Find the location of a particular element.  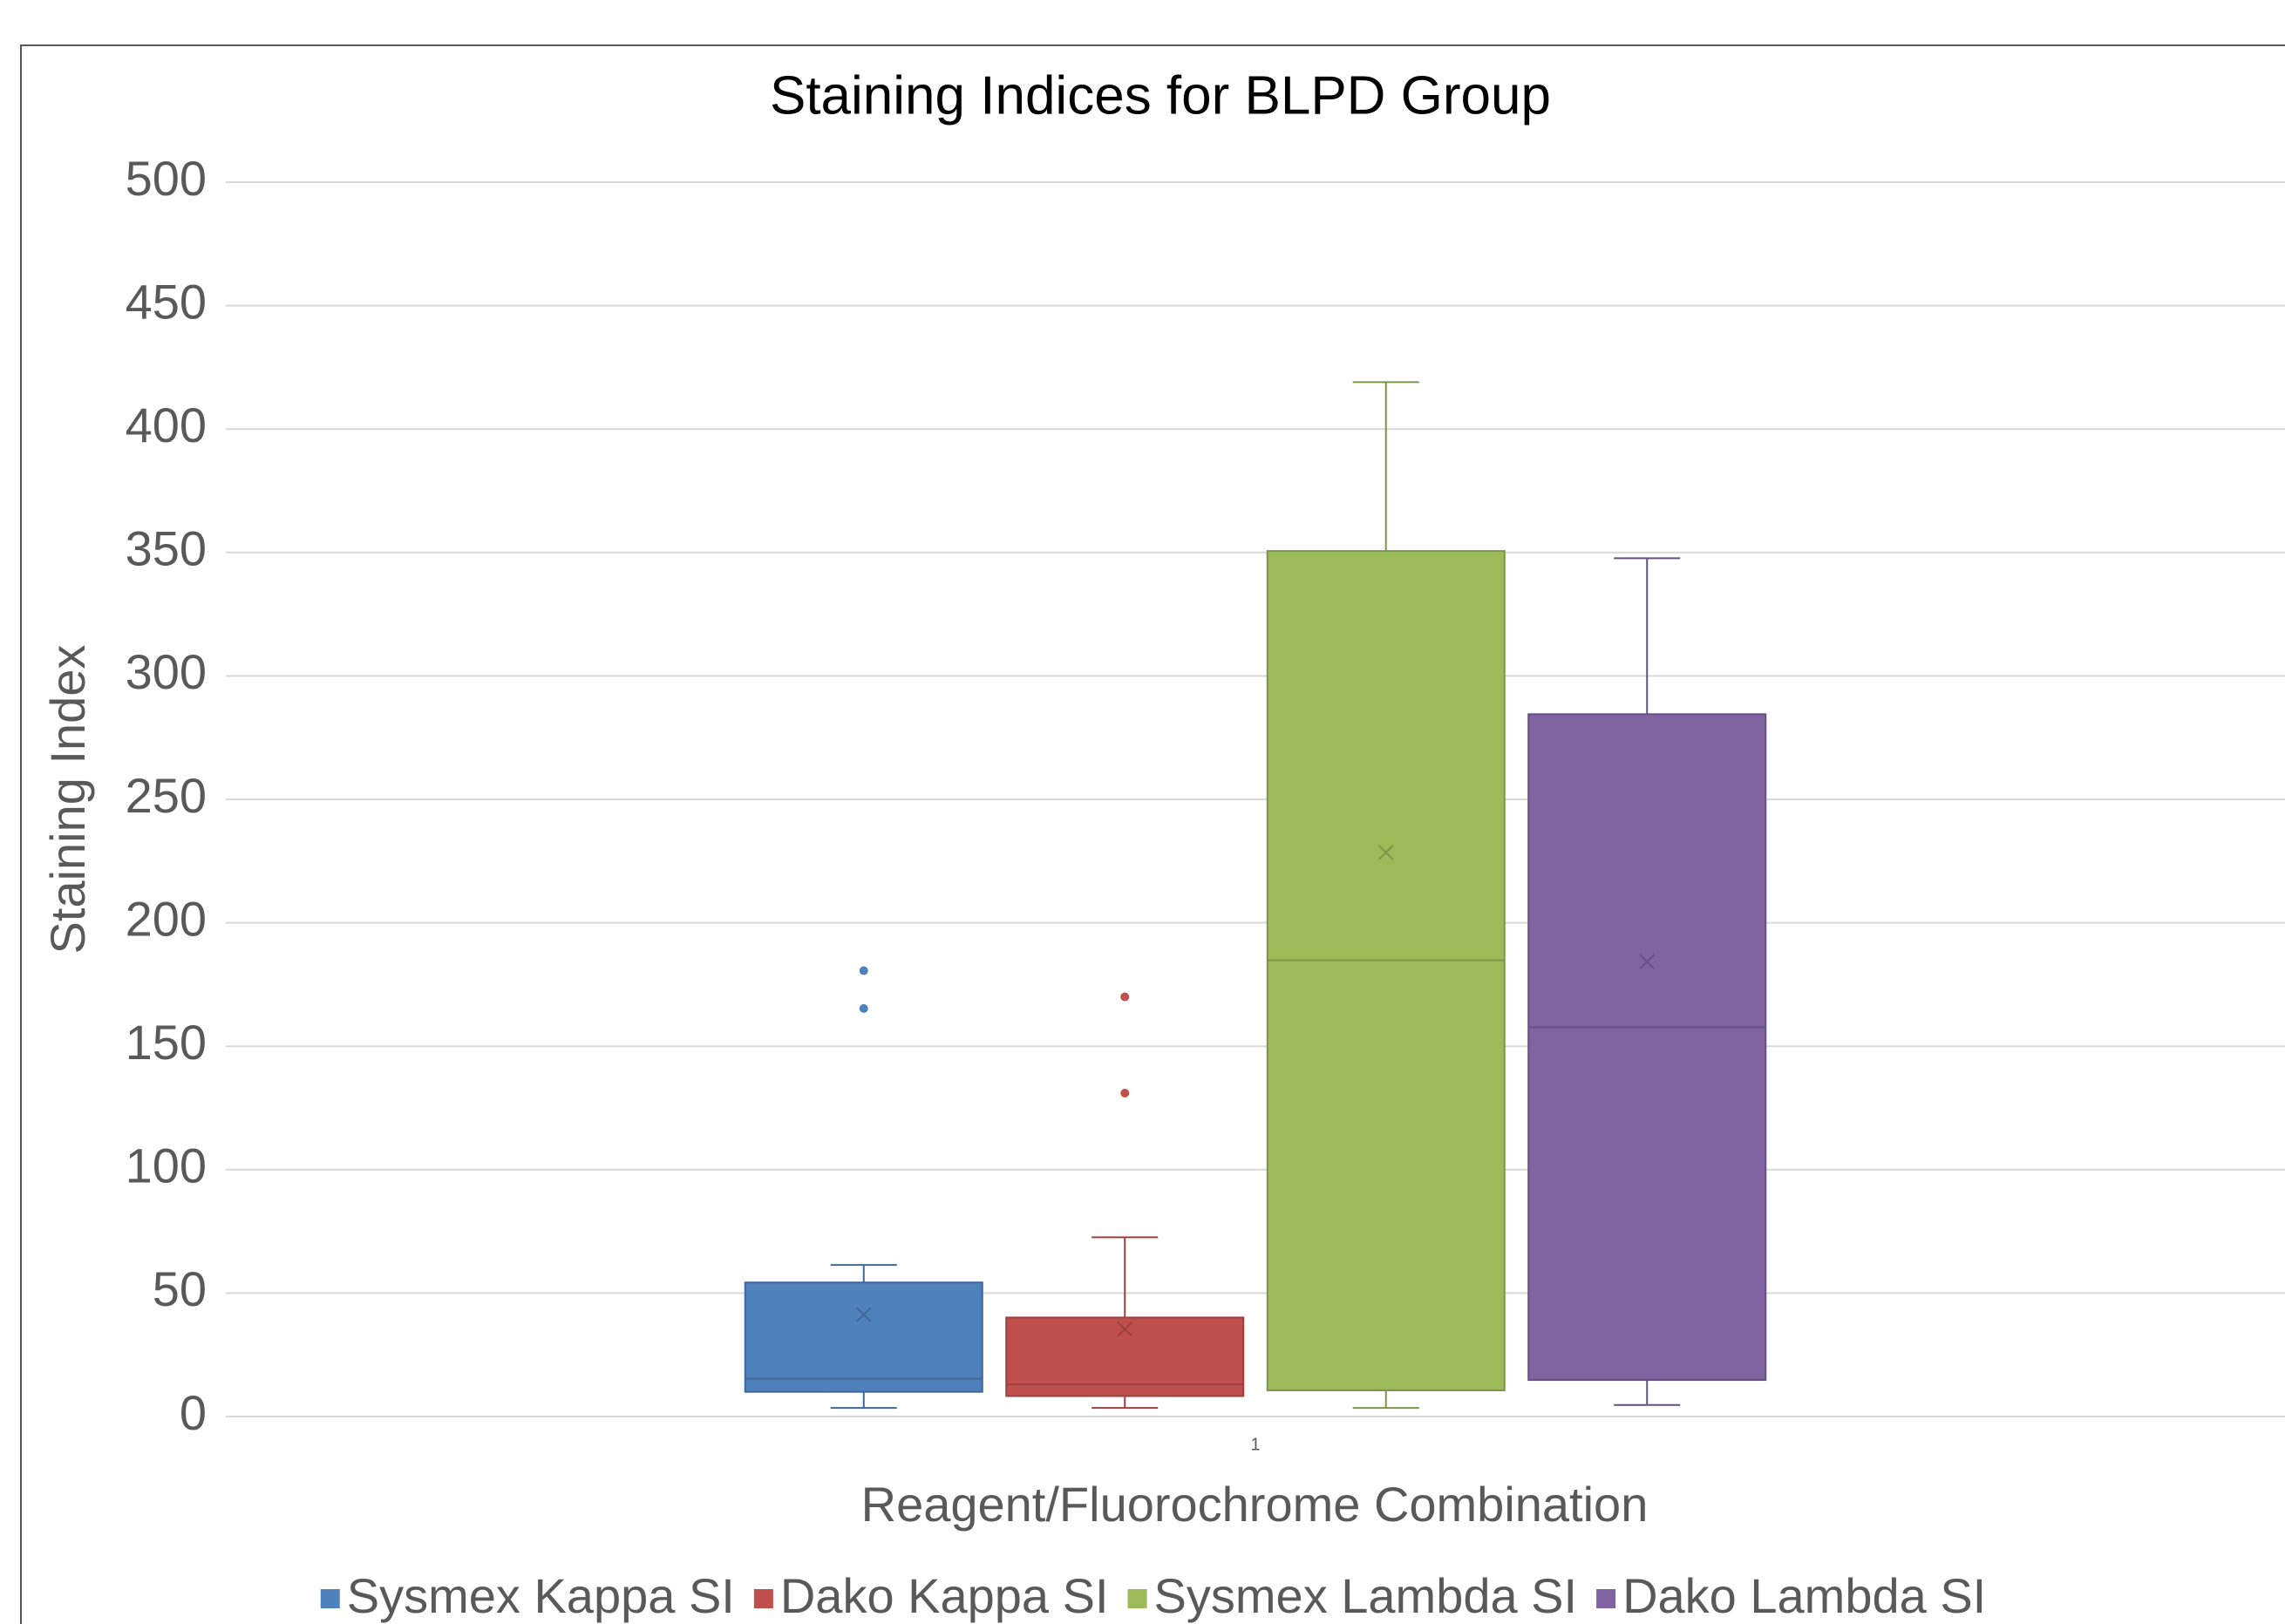

y-tick-label: 450 is located at coordinates (166, 301).